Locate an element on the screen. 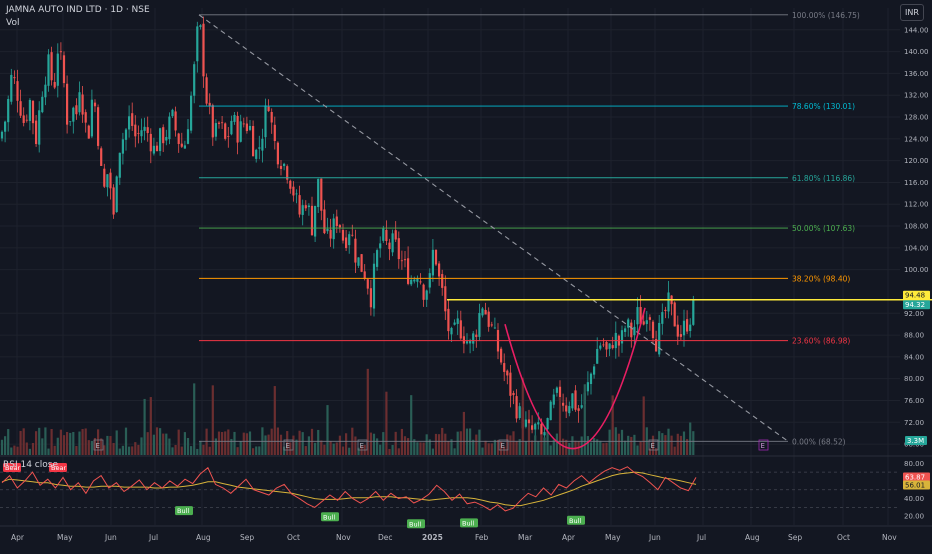 The width and height of the screenshot is (932, 554). price-axis-tick: 104.00 is located at coordinates (916, 248).